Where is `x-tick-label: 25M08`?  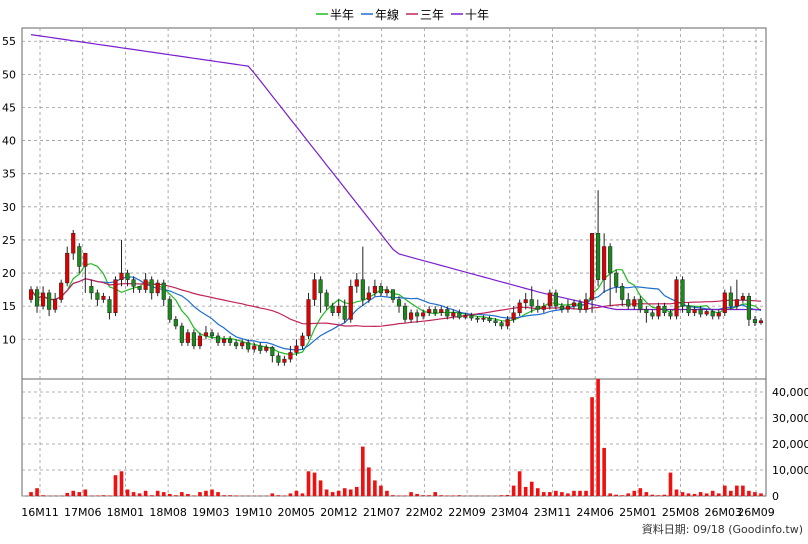
x-tick-label: 25M08 is located at coordinates (681, 512).